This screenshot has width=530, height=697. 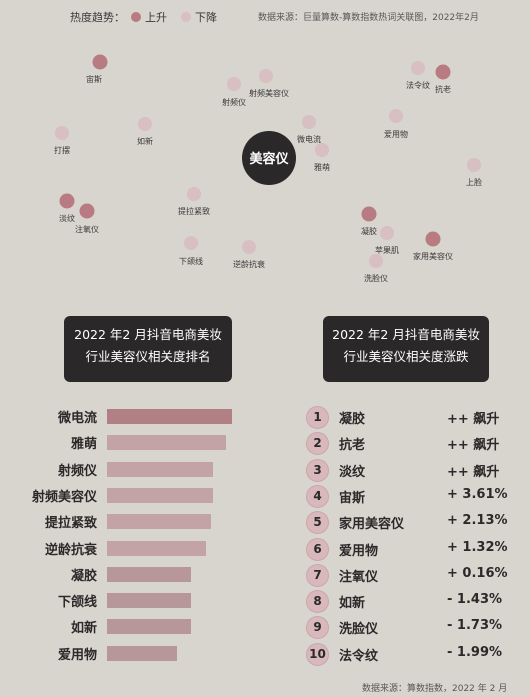 I want to click on rank-keyword: 抗老, so click(x=352, y=446).